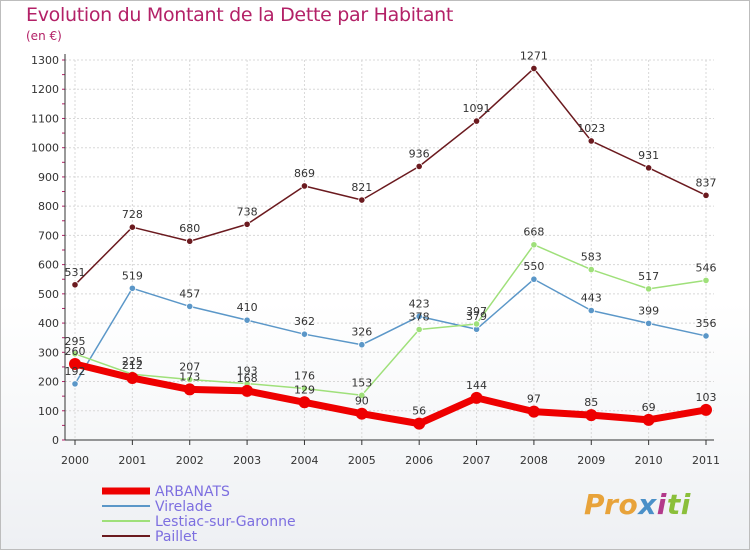 This screenshot has height=550, width=750. What do you see at coordinates (247, 460) in the screenshot?
I see `x-tick-label: 2003` at bounding box center [247, 460].